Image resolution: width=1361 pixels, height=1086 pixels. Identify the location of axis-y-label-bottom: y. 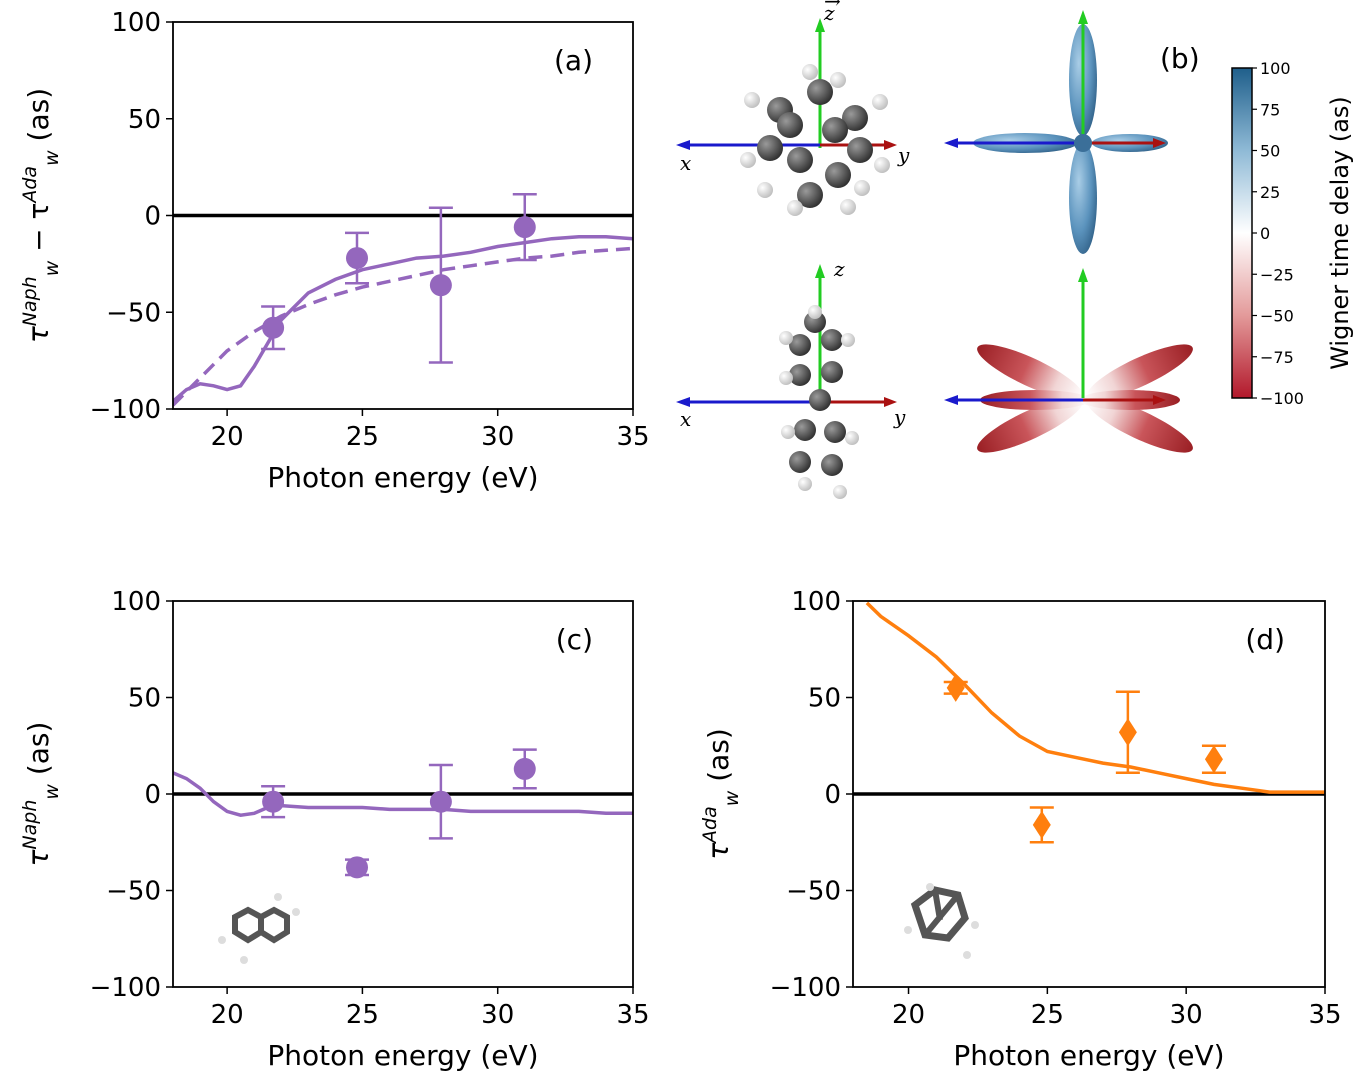
(899, 417).